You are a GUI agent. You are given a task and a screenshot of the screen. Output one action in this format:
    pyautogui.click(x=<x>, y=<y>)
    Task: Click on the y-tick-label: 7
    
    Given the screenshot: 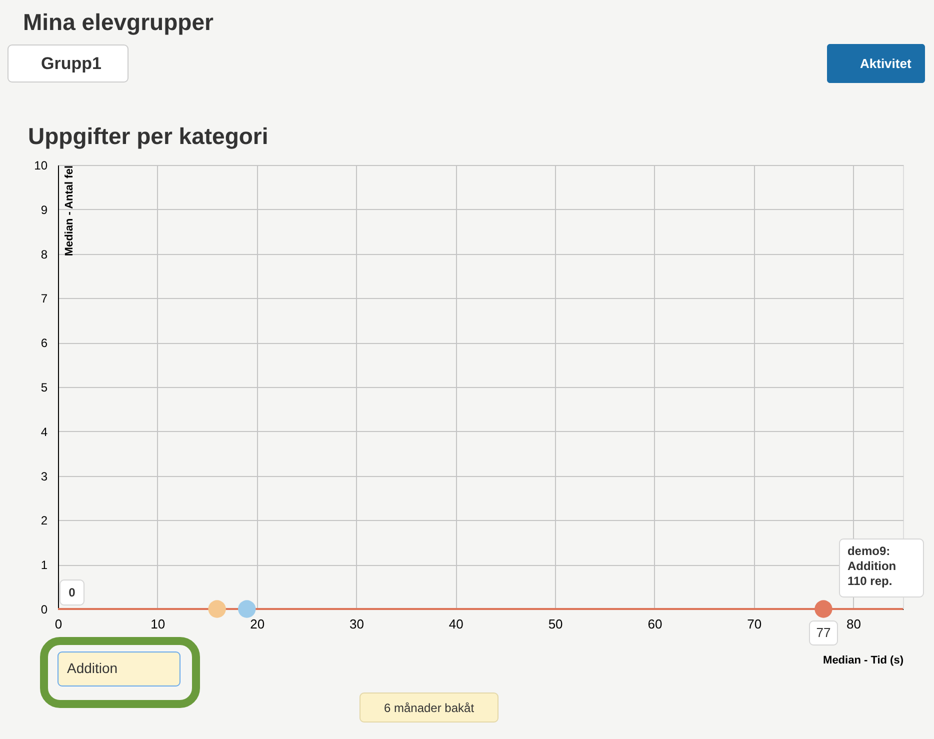 What is the action you would take?
    pyautogui.click(x=44, y=299)
    